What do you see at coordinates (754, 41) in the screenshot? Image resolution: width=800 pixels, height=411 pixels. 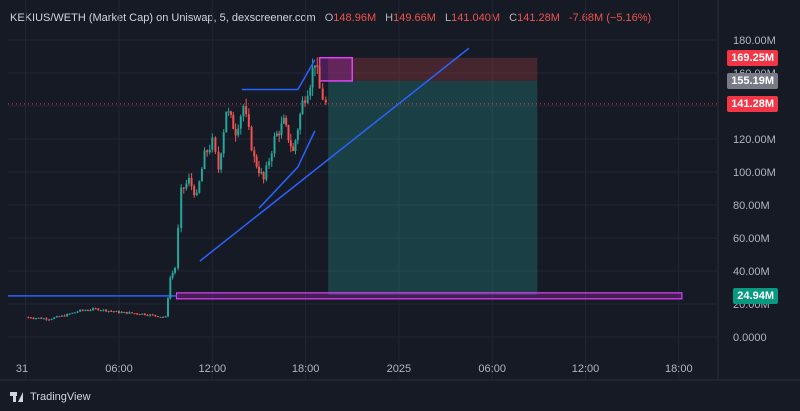 I see `y-tick-label: 180.00M` at bounding box center [754, 41].